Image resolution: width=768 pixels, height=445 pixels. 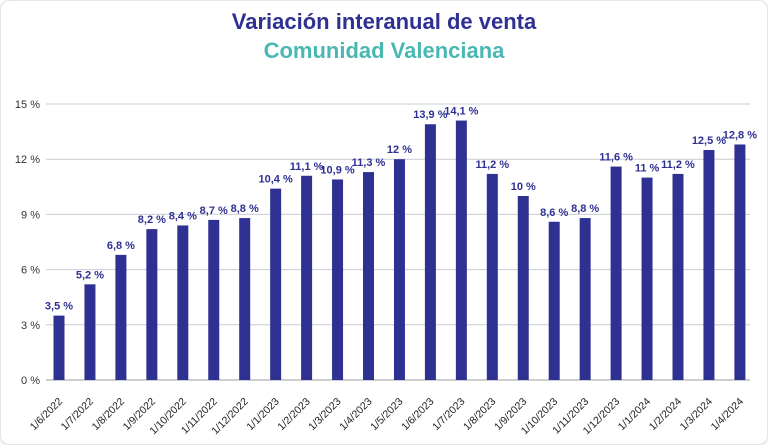 What do you see at coordinates (27, 105) in the screenshot?
I see `y-tick-label: 15 %` at bounding box center [27, 105].